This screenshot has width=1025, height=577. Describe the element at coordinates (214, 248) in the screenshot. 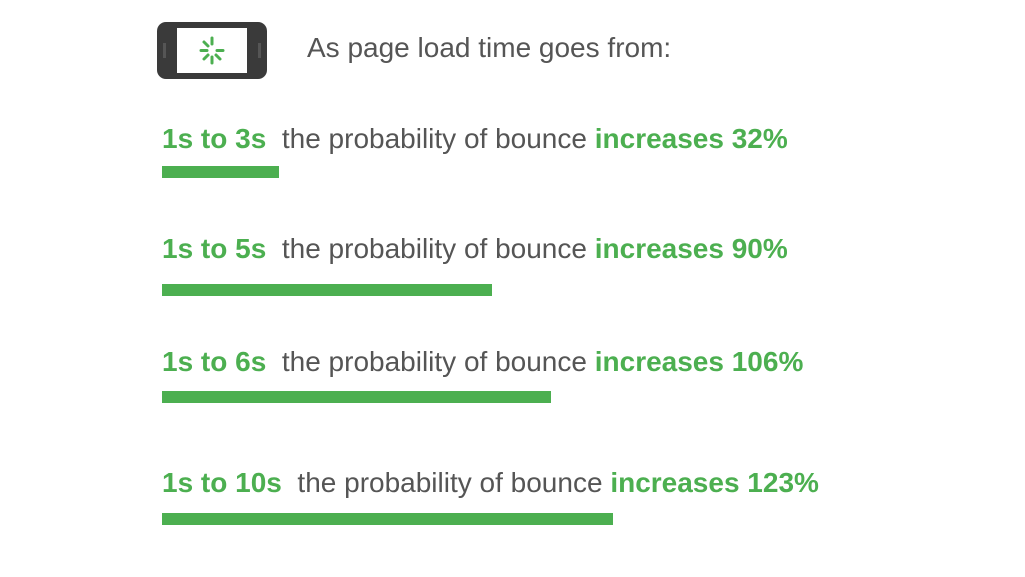

I see `time-range: 1s to 5s` at that location.